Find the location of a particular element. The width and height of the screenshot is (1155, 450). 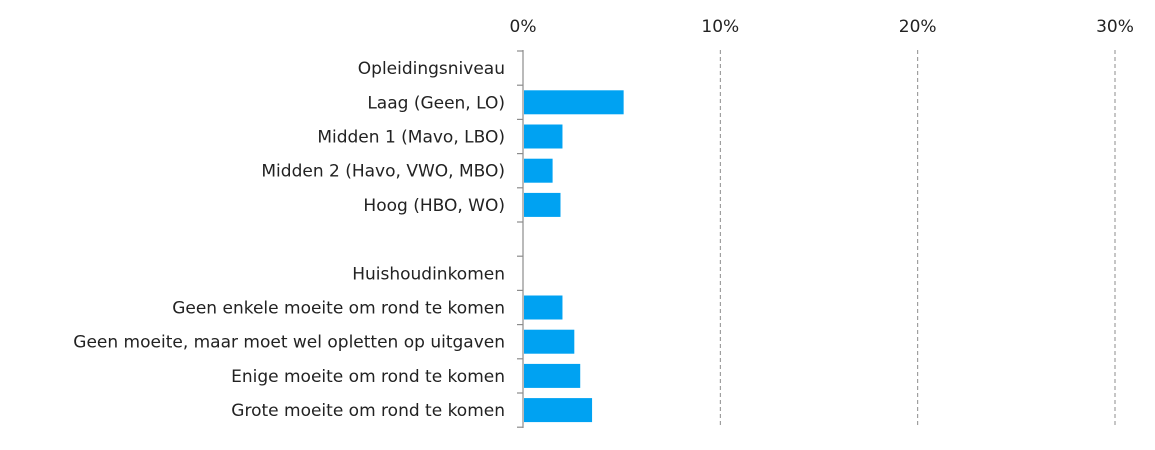

x-axis-tick-labels: 0% 10% 20% 30% is located at coordinates (822, 27).